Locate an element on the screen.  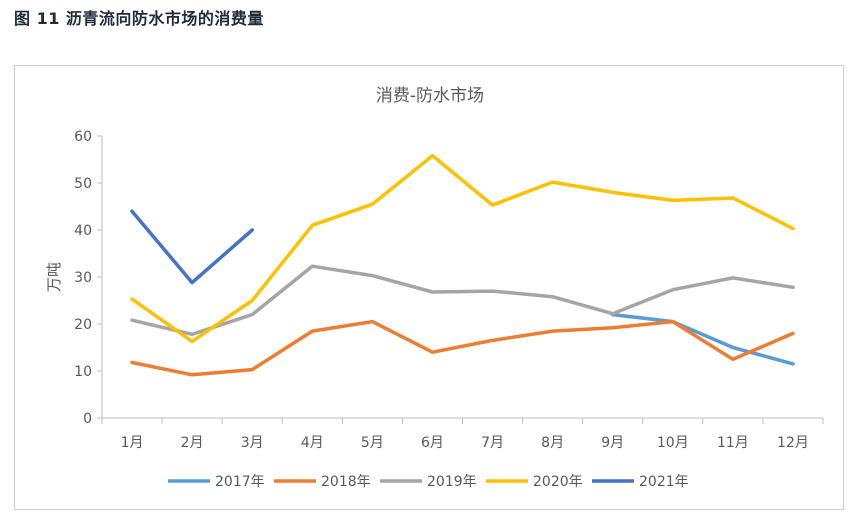
legend: 2017年 2018年 2019年 2020年 2021年 is located at coordinates (428, 482).